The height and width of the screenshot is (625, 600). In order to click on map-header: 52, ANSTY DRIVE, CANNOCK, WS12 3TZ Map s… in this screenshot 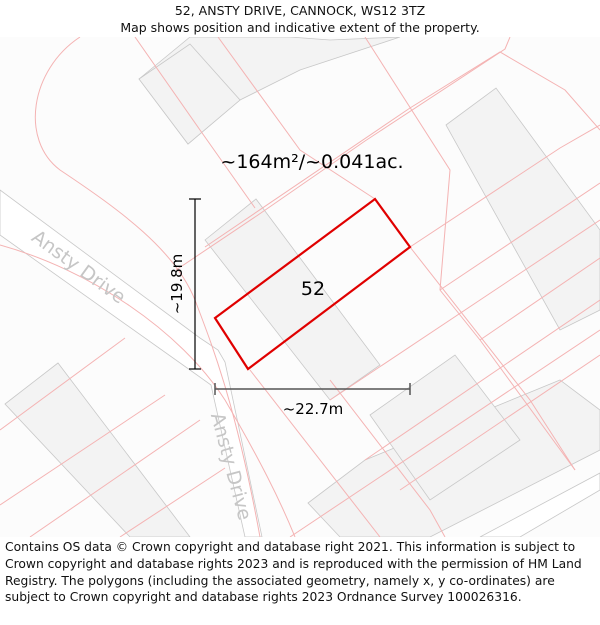, I will do `click(300, 18)`.